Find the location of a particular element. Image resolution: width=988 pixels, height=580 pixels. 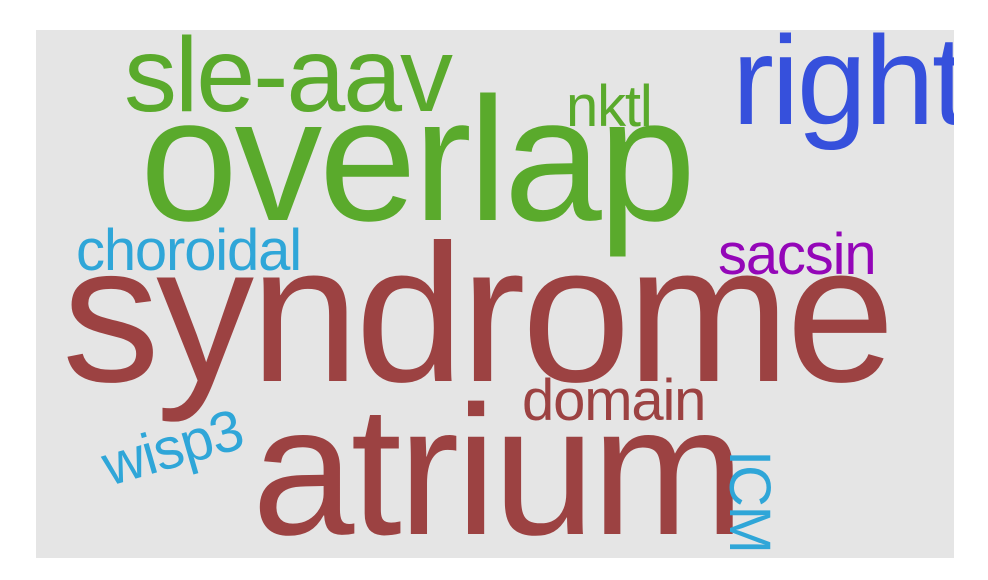

word-right: right is located at coordinates (843, 90).